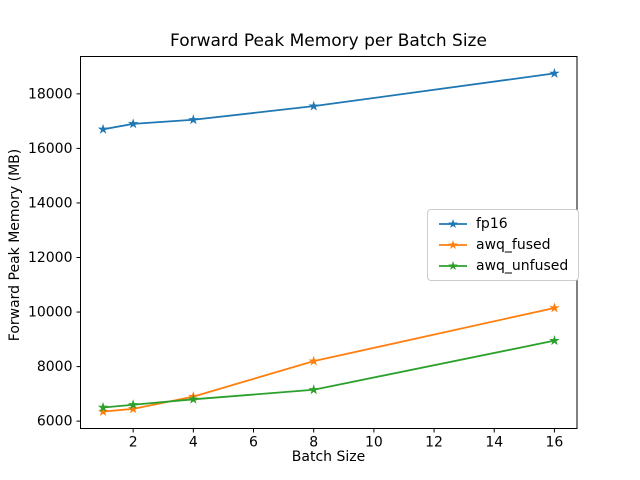  I want to click on legend-item-fp16: fp16, so click(503, 224).